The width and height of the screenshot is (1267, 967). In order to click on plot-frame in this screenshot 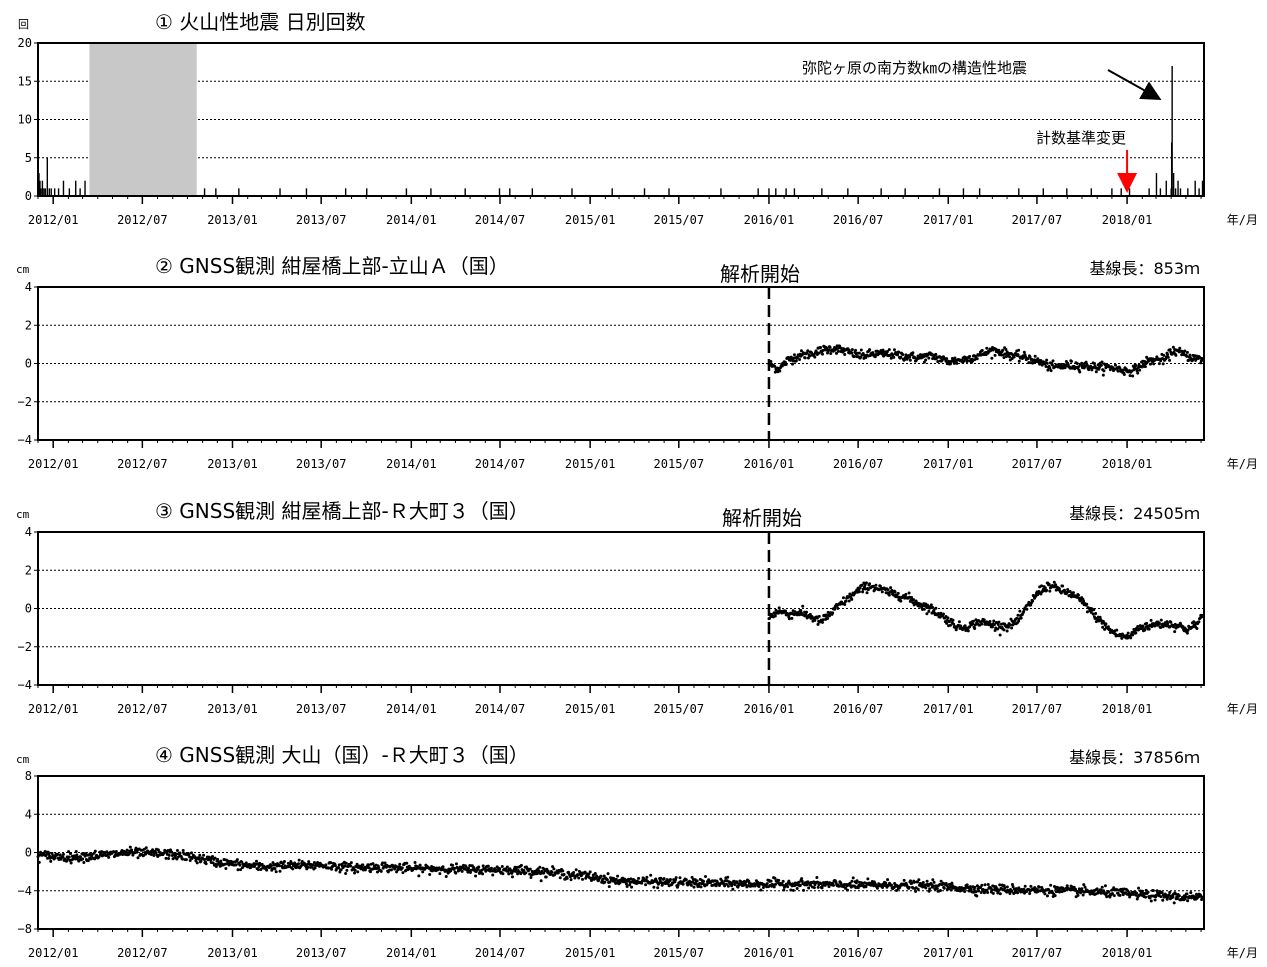, I will do `click(621, 363)`.